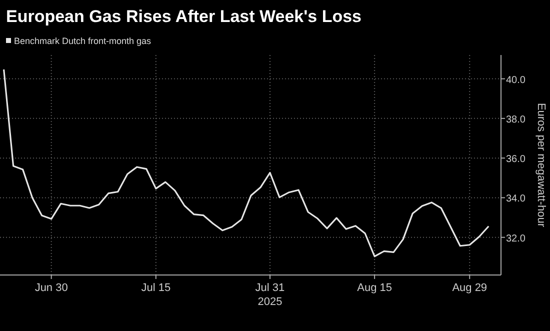  I want to click on y-tick-label: 32.0, so click(516, 238).